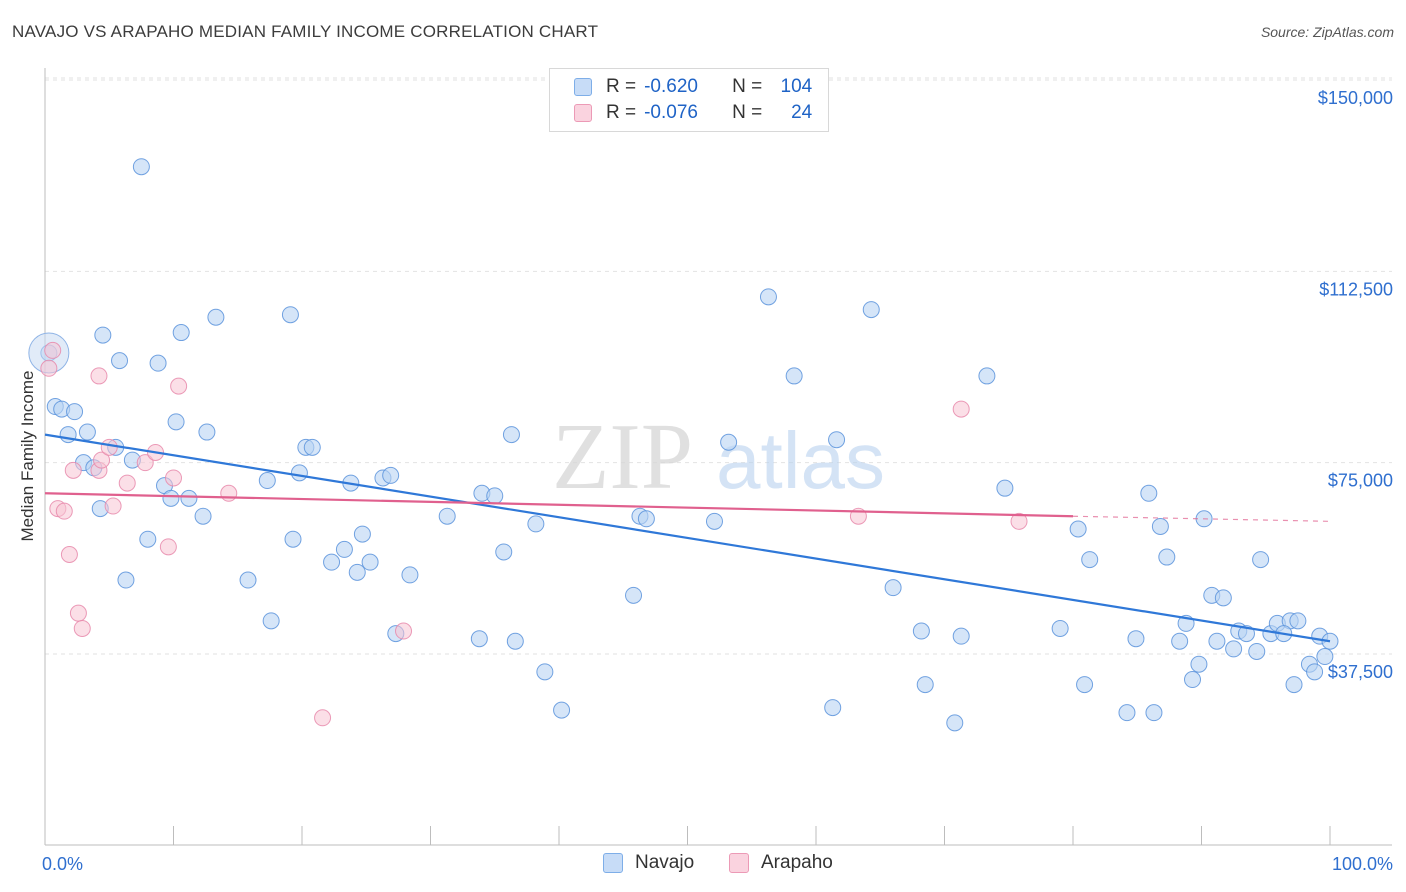 The image size is (1406, 892). What do you see at coordinates (583, 113) in the screenshot?
I see `legend-swatch-arapaho` at bounding box center [583, 113].